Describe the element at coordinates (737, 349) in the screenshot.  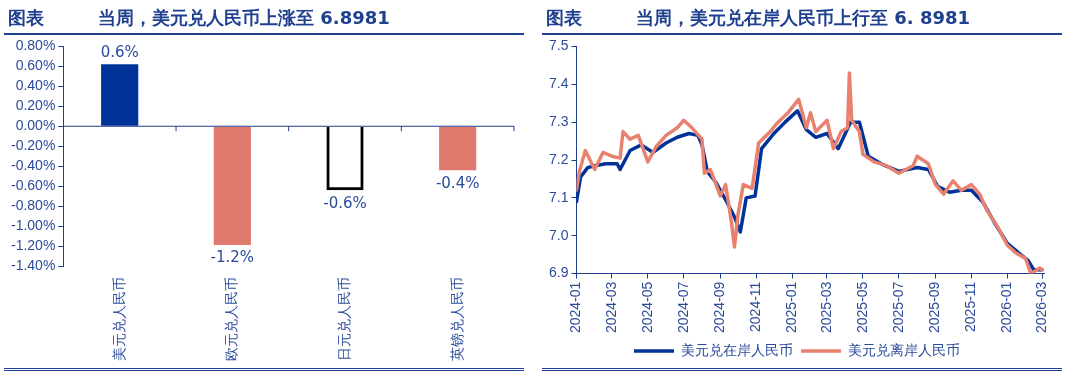
I see `legend-label: 美元兑在岸人民币` at that location.